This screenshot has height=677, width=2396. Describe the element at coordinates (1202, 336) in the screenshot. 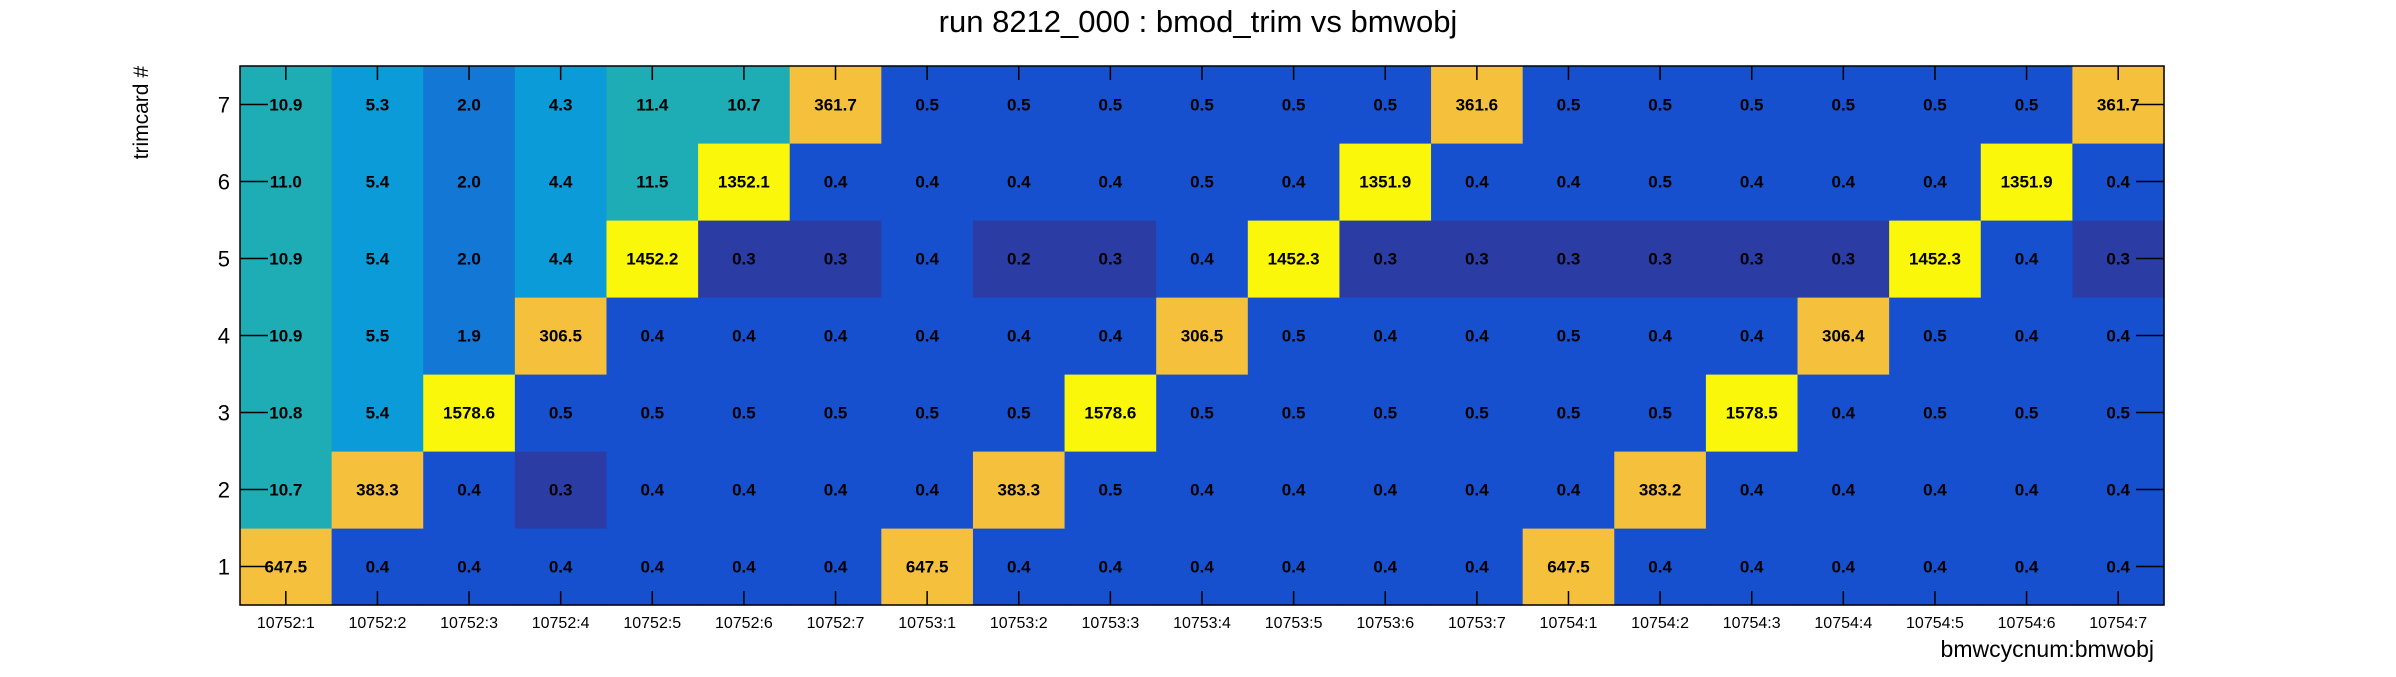

I see `cell-value-label: 306.5` at that location.